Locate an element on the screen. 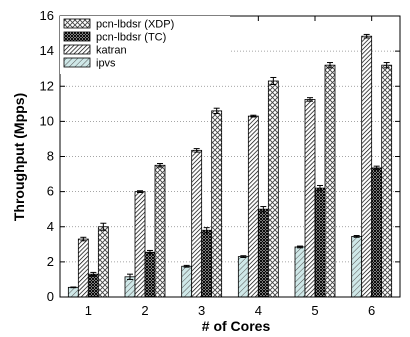 The image size is (410, 337). x-tick-label: 3 is located at coordinates (201, 310).